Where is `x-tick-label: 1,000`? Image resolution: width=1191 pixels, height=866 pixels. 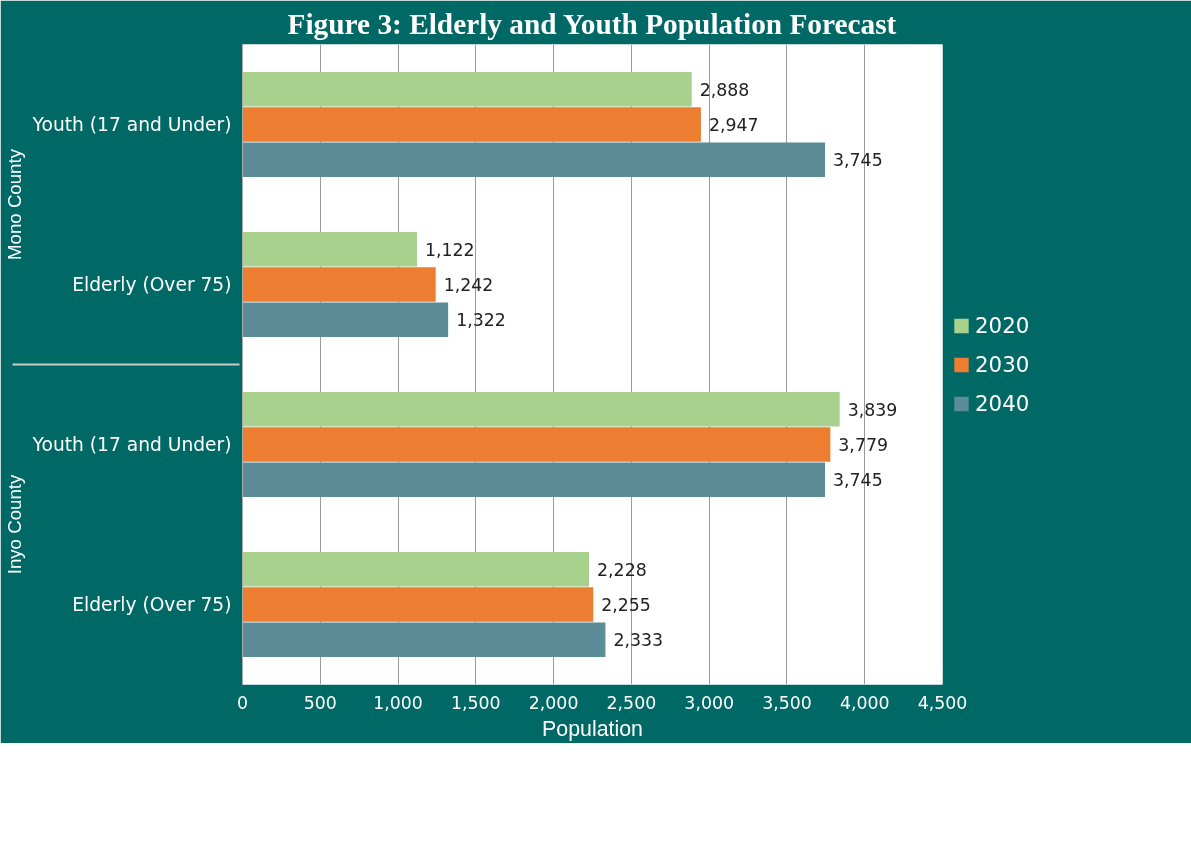 x-tick-label: 1,000 is located at coordinates (398, 702).